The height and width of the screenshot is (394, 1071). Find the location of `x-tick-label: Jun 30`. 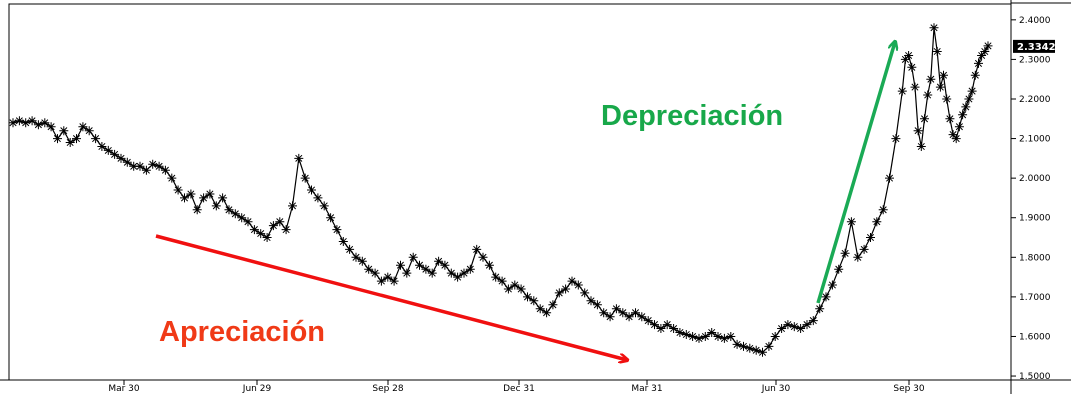

x-tick-label: Jun 30 is located at coordinates (776, 389).